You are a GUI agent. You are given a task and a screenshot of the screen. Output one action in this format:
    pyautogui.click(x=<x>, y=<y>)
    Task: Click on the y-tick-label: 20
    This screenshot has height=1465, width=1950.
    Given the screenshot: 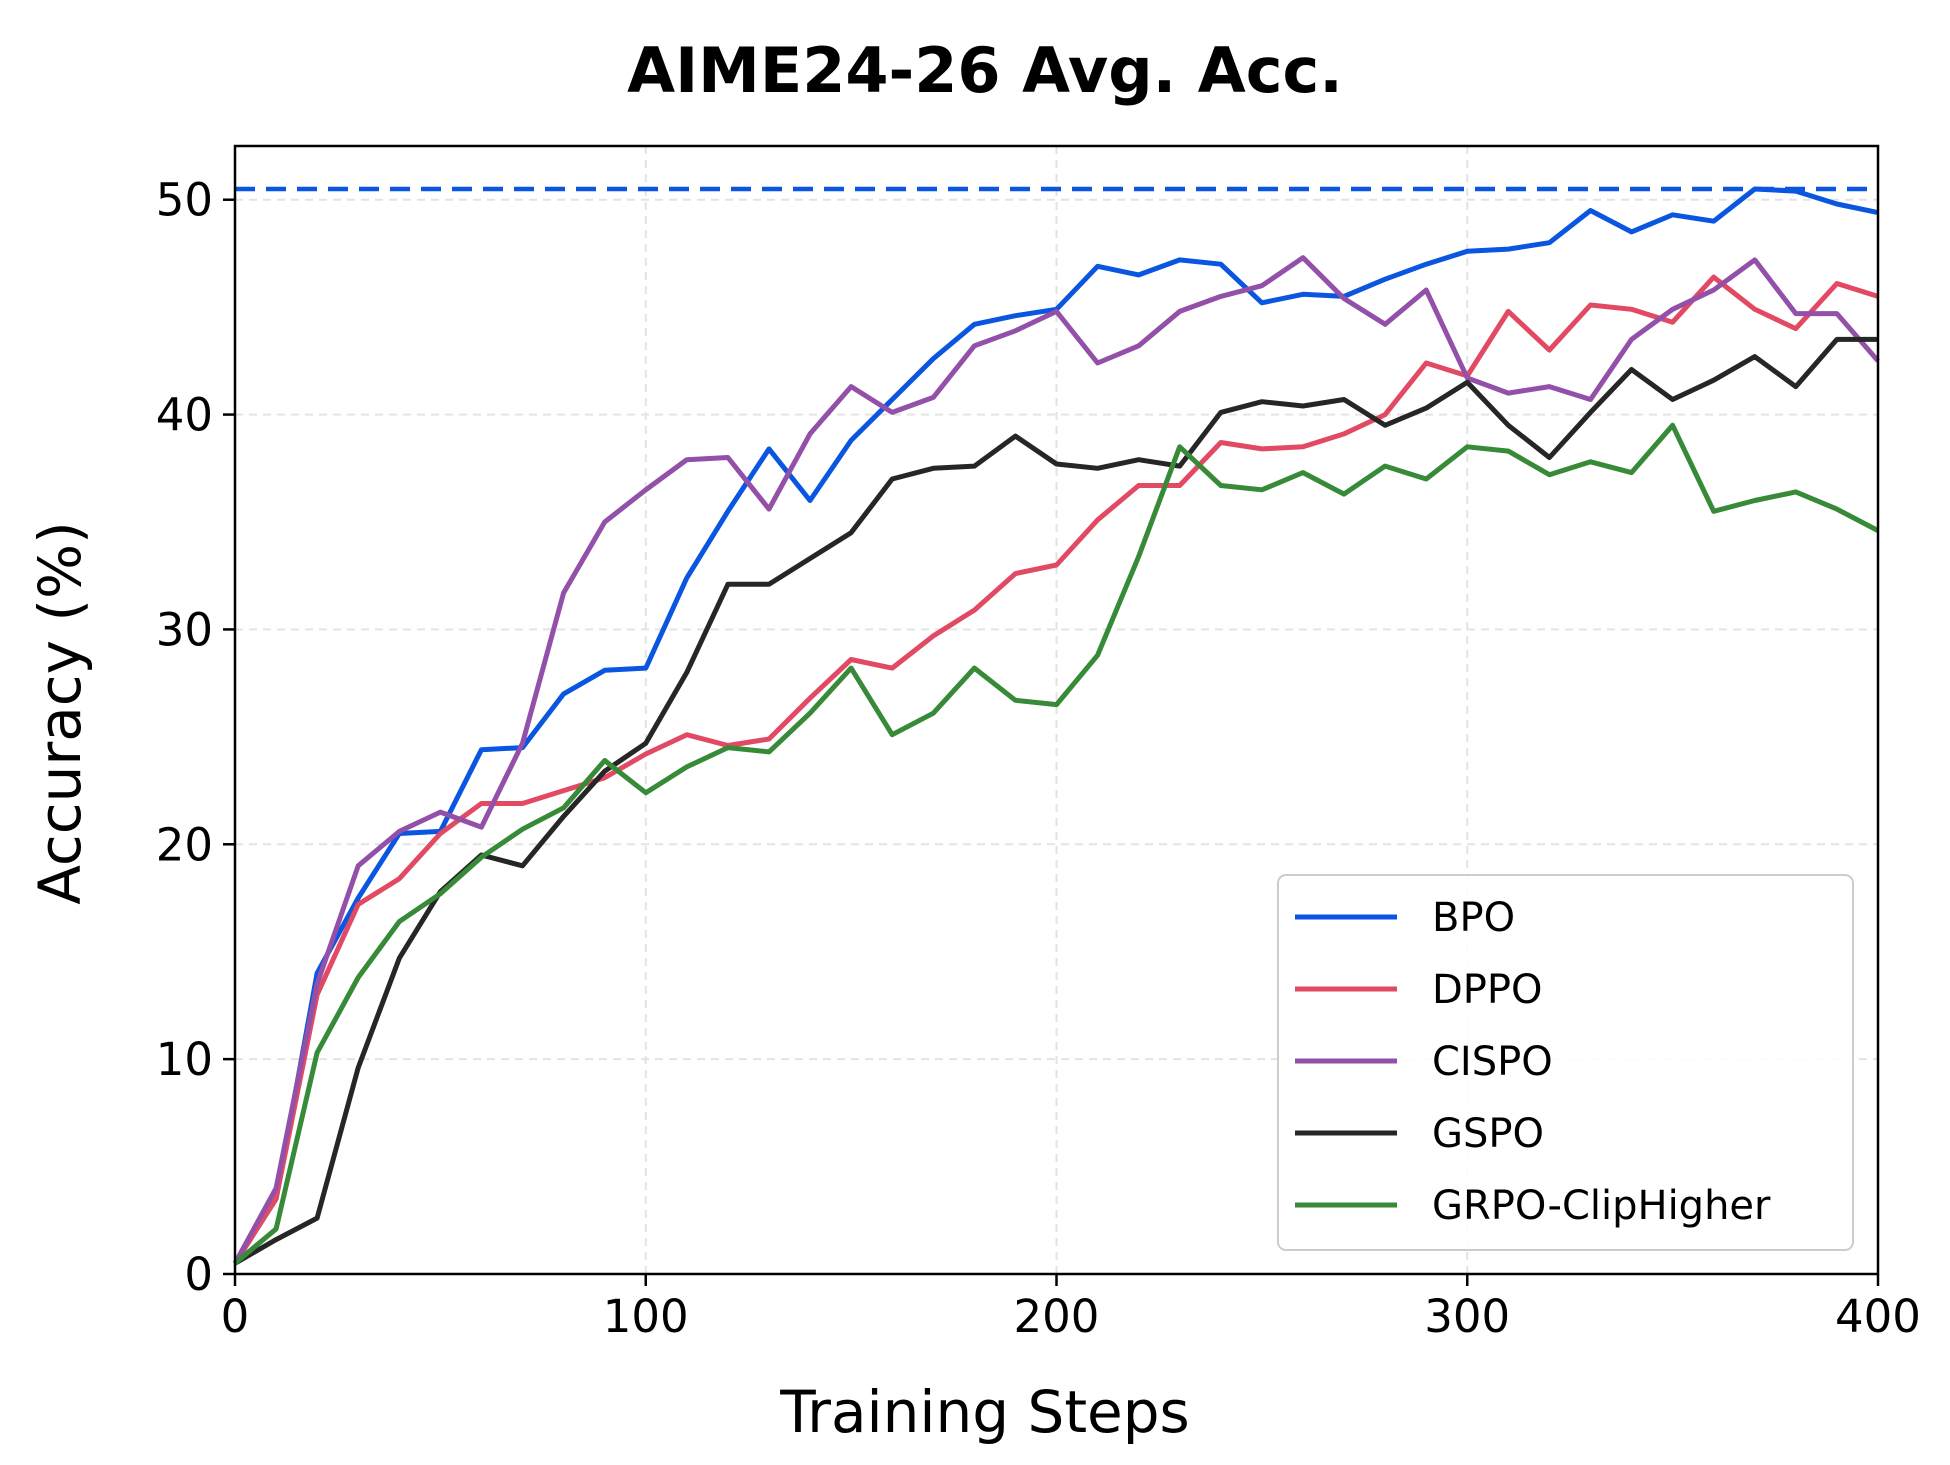 What is the action you would take?
    pyautogui.click(x=184, y=844)
    